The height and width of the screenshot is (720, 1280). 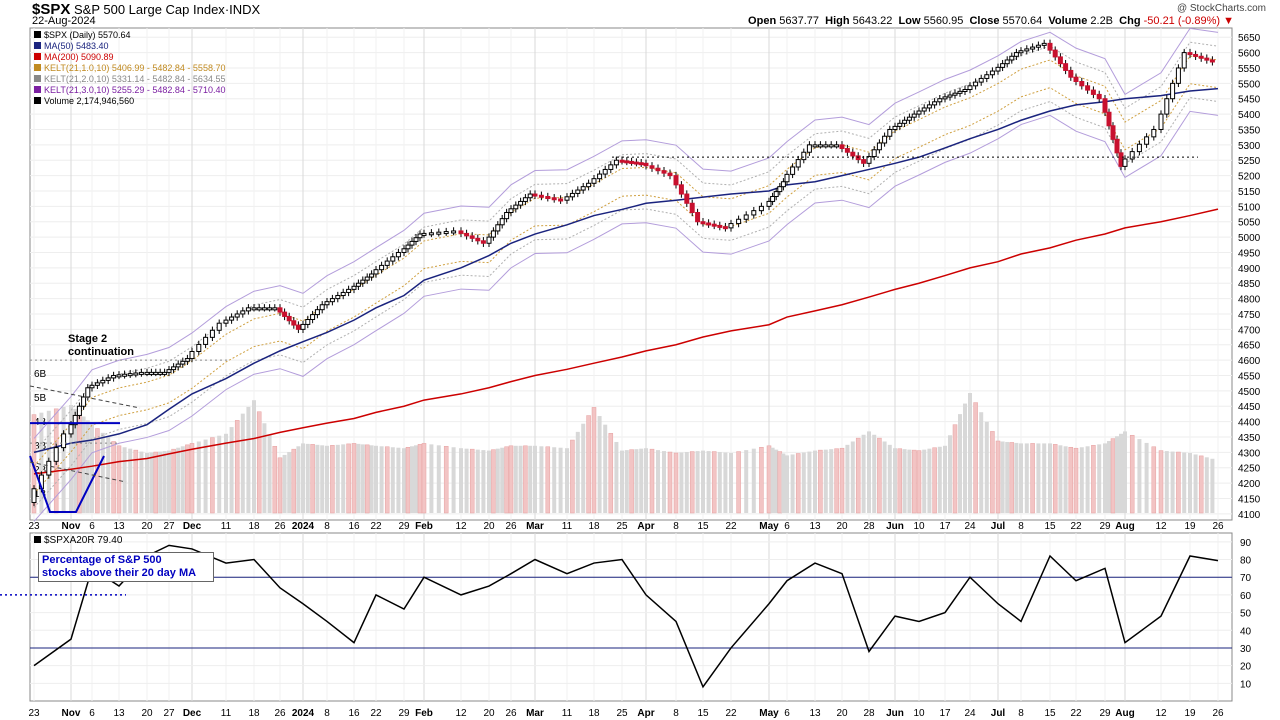 What do you see at coordinates (970, 526) in the screenshot?
I see `time-tick-label: 24` at bounding box center [970, 526].